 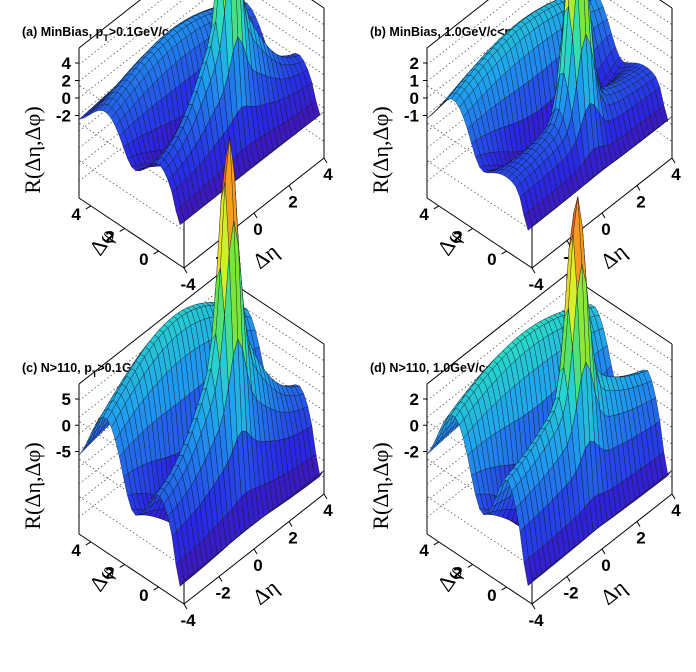 I want to click on chart-title-main: (d) N>110, 1.0GeV/c<p, so click(x=435, y=368).